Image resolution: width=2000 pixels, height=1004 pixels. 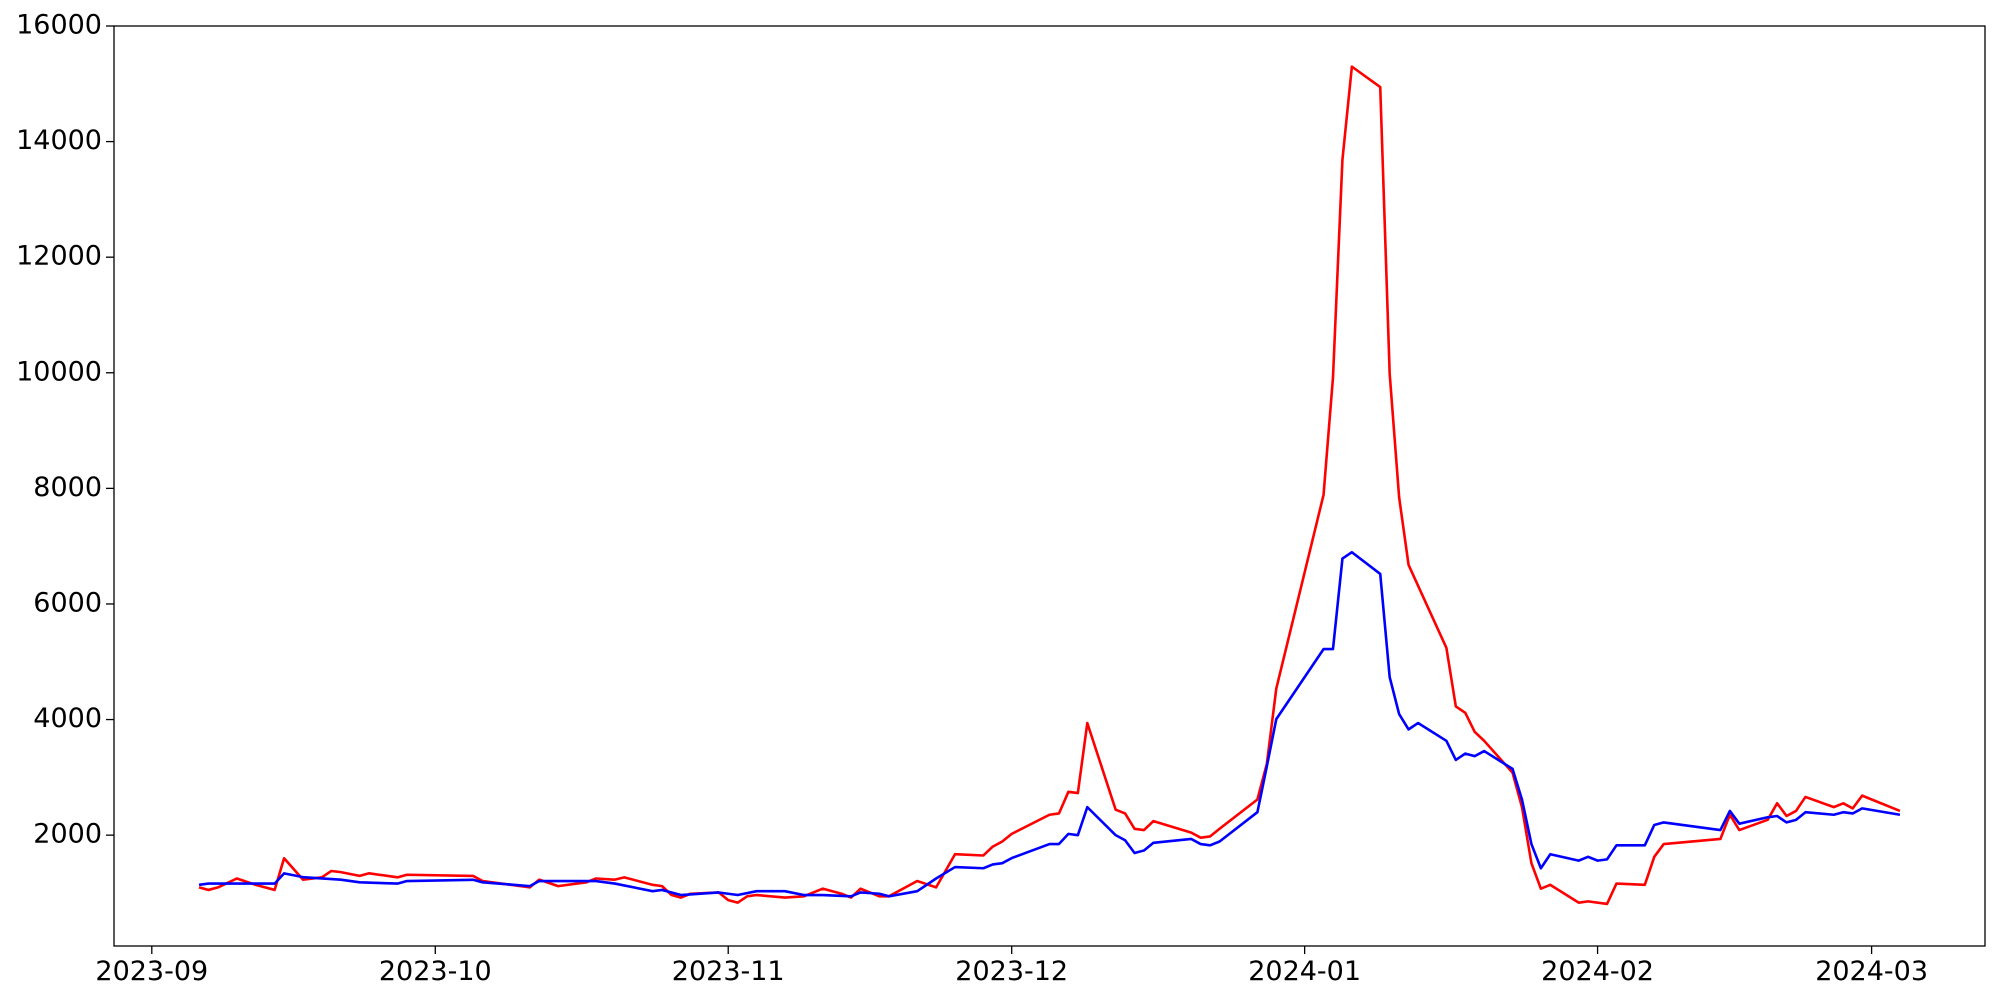 I want to click on x-tick-label: 2023-10, so click(x=435, y=971).